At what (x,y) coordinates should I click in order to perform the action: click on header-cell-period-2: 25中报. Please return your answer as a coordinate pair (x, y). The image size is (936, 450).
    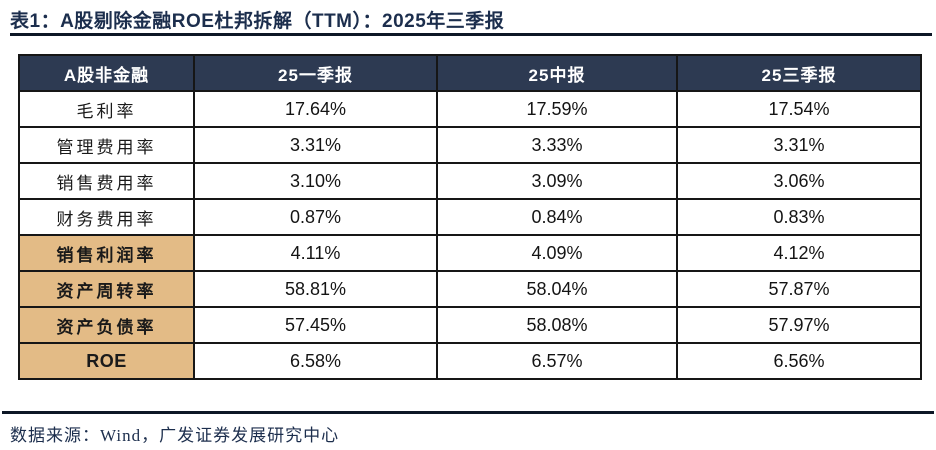
    Looking at the image, I should click on (557, 73).